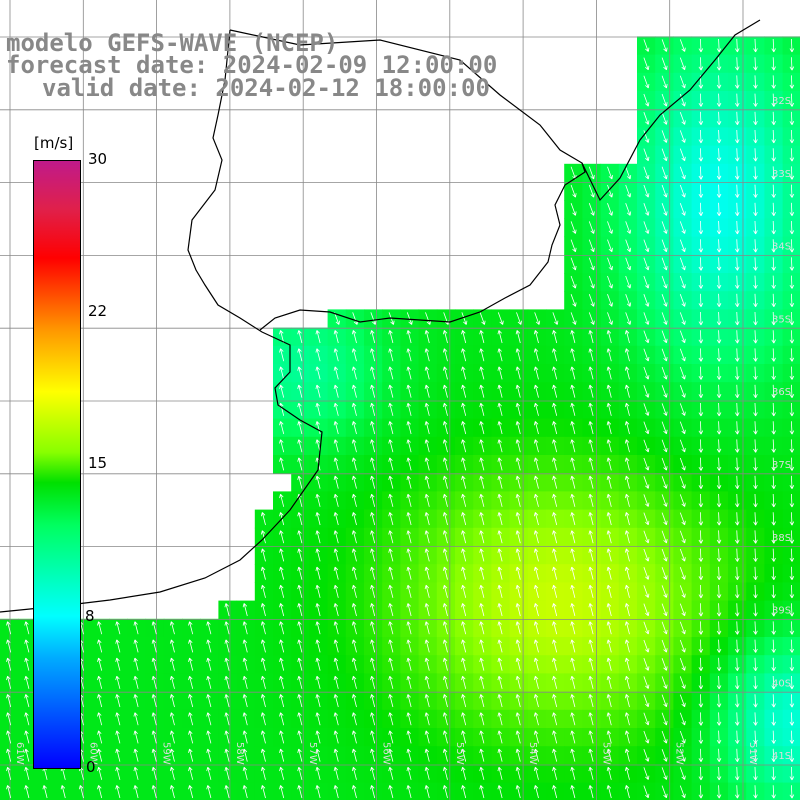 Image resolution: width=800 pixels, height=800 pixels. What do you see at coordinates (781, 247) in the screenshot?
I see `lat-label: 34S` at bounding box center [781, 247].